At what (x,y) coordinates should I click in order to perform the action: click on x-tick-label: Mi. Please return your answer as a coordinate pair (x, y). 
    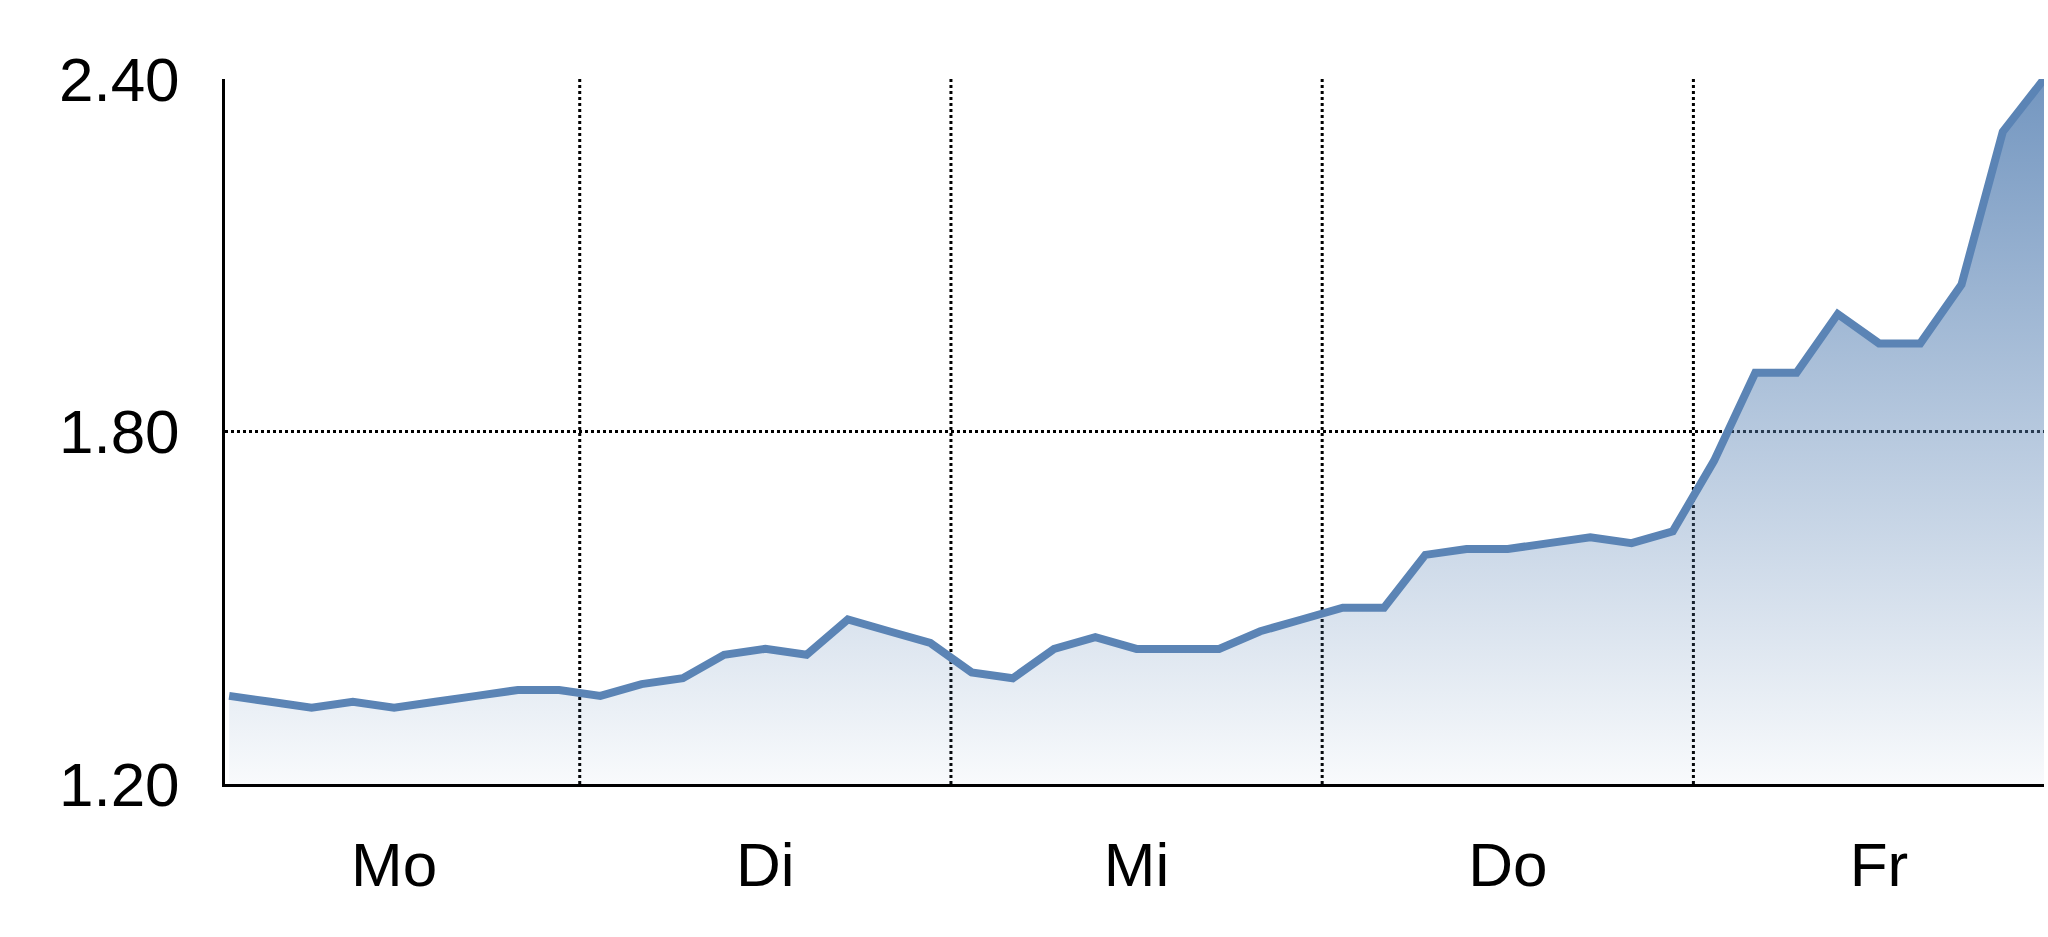
    Looking at the image, I should click on (1136, 865).